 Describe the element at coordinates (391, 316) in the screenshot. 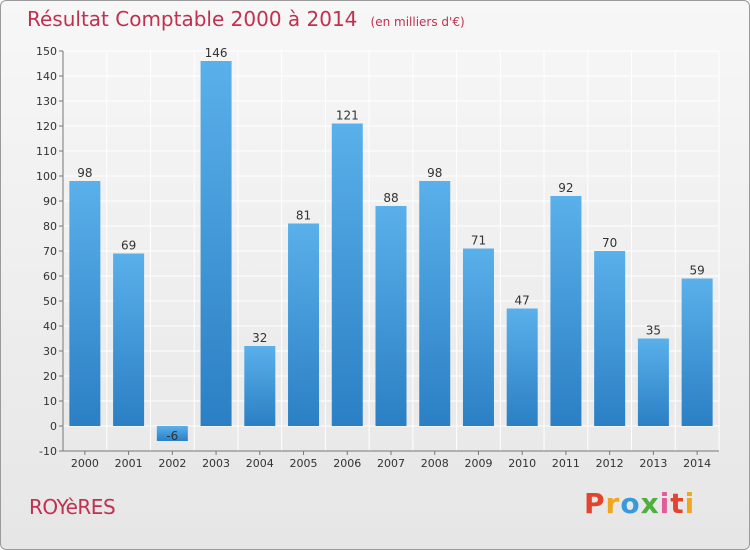

I see `bar-2007` at that location.